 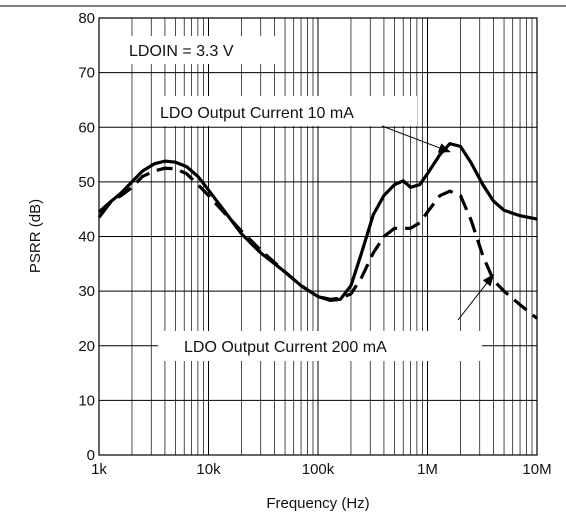 I want to click on x-tick-label: 10k, so click(x=208, y=469).